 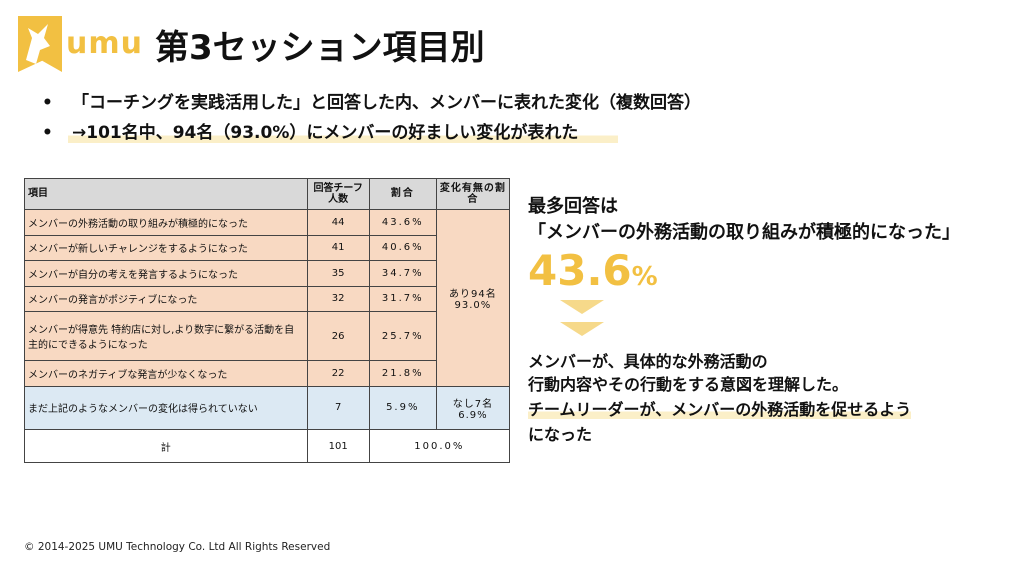 What do you see at coordinates (402, 408) in the screenshot?
I see `row-ratio: 5.9%` at bounding box center [402, 408].